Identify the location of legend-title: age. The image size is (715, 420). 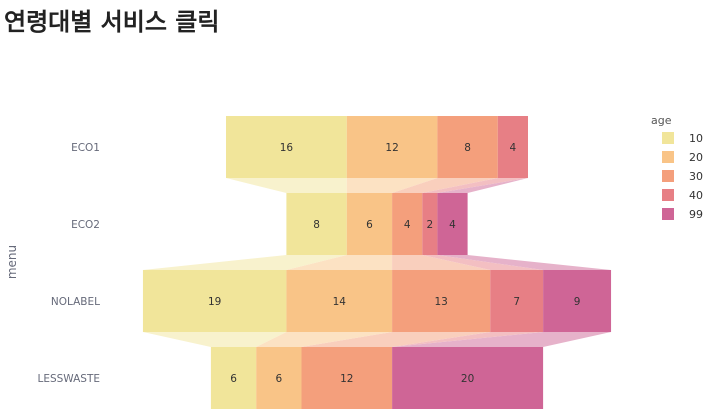
(661, 120).